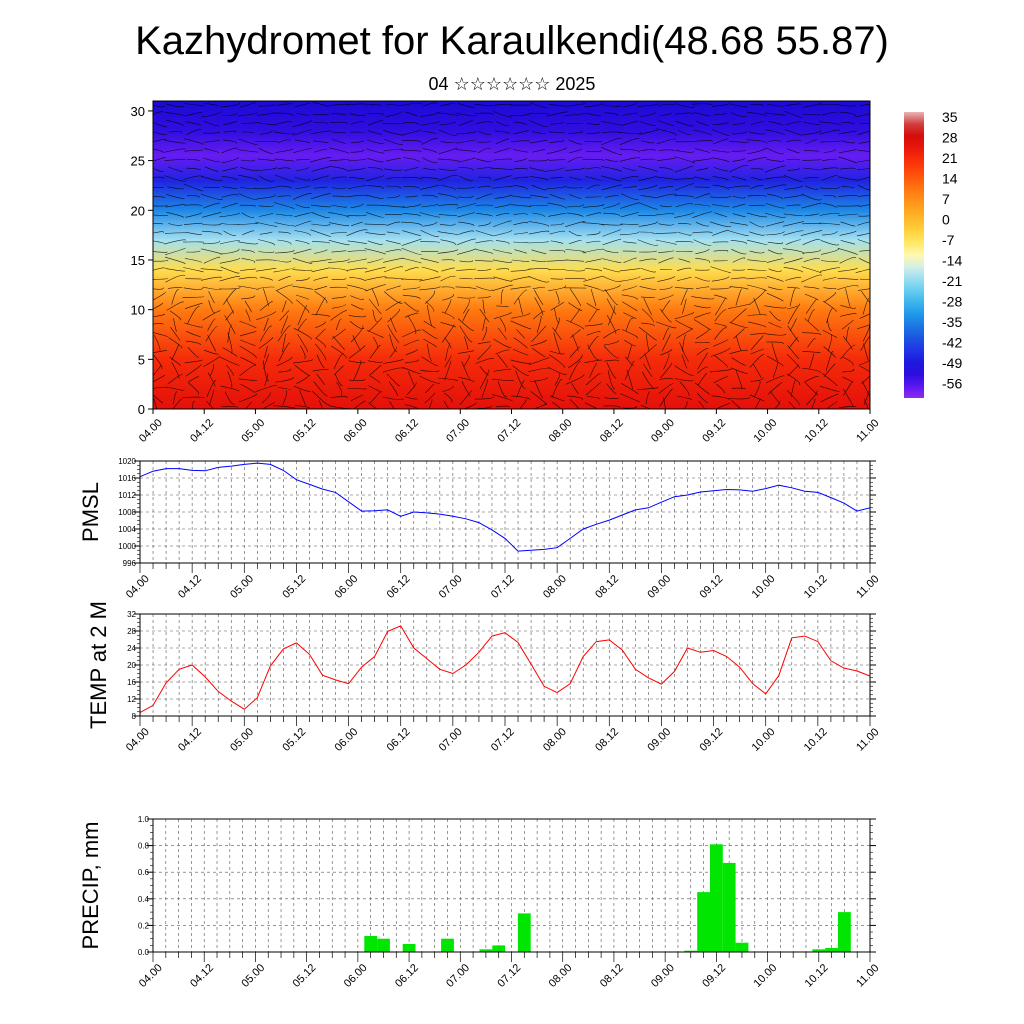 The image size is (1024, 1024). What do you see at coordinates (98, 665) in the screenshot?
I see `y-axis-label: TEMP at 2 M` at bounding box center [98, 665].